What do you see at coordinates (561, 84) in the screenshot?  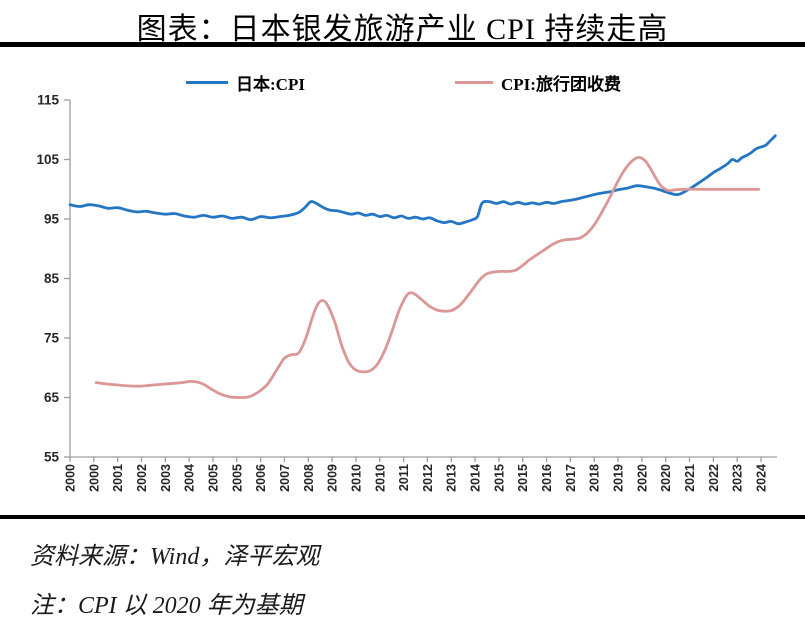 I see `legend-label-tour-fees: CPI:旅行团收费` at bounding box center [561, 84].